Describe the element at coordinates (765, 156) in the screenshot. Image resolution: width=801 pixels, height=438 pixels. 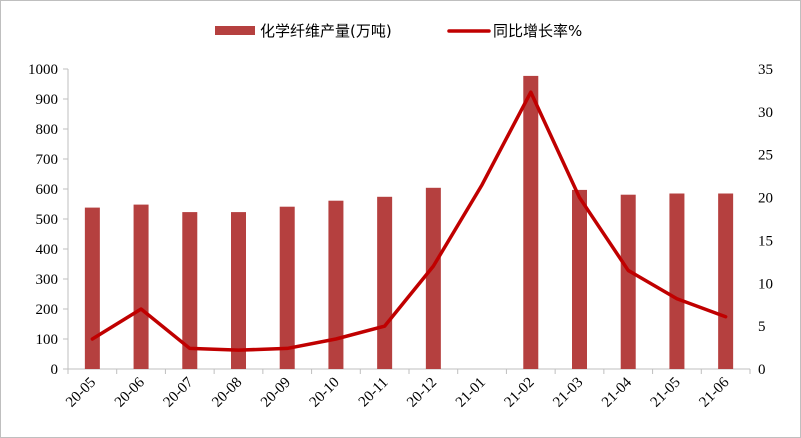
I see `y-right-tick-label: 25` at that location.